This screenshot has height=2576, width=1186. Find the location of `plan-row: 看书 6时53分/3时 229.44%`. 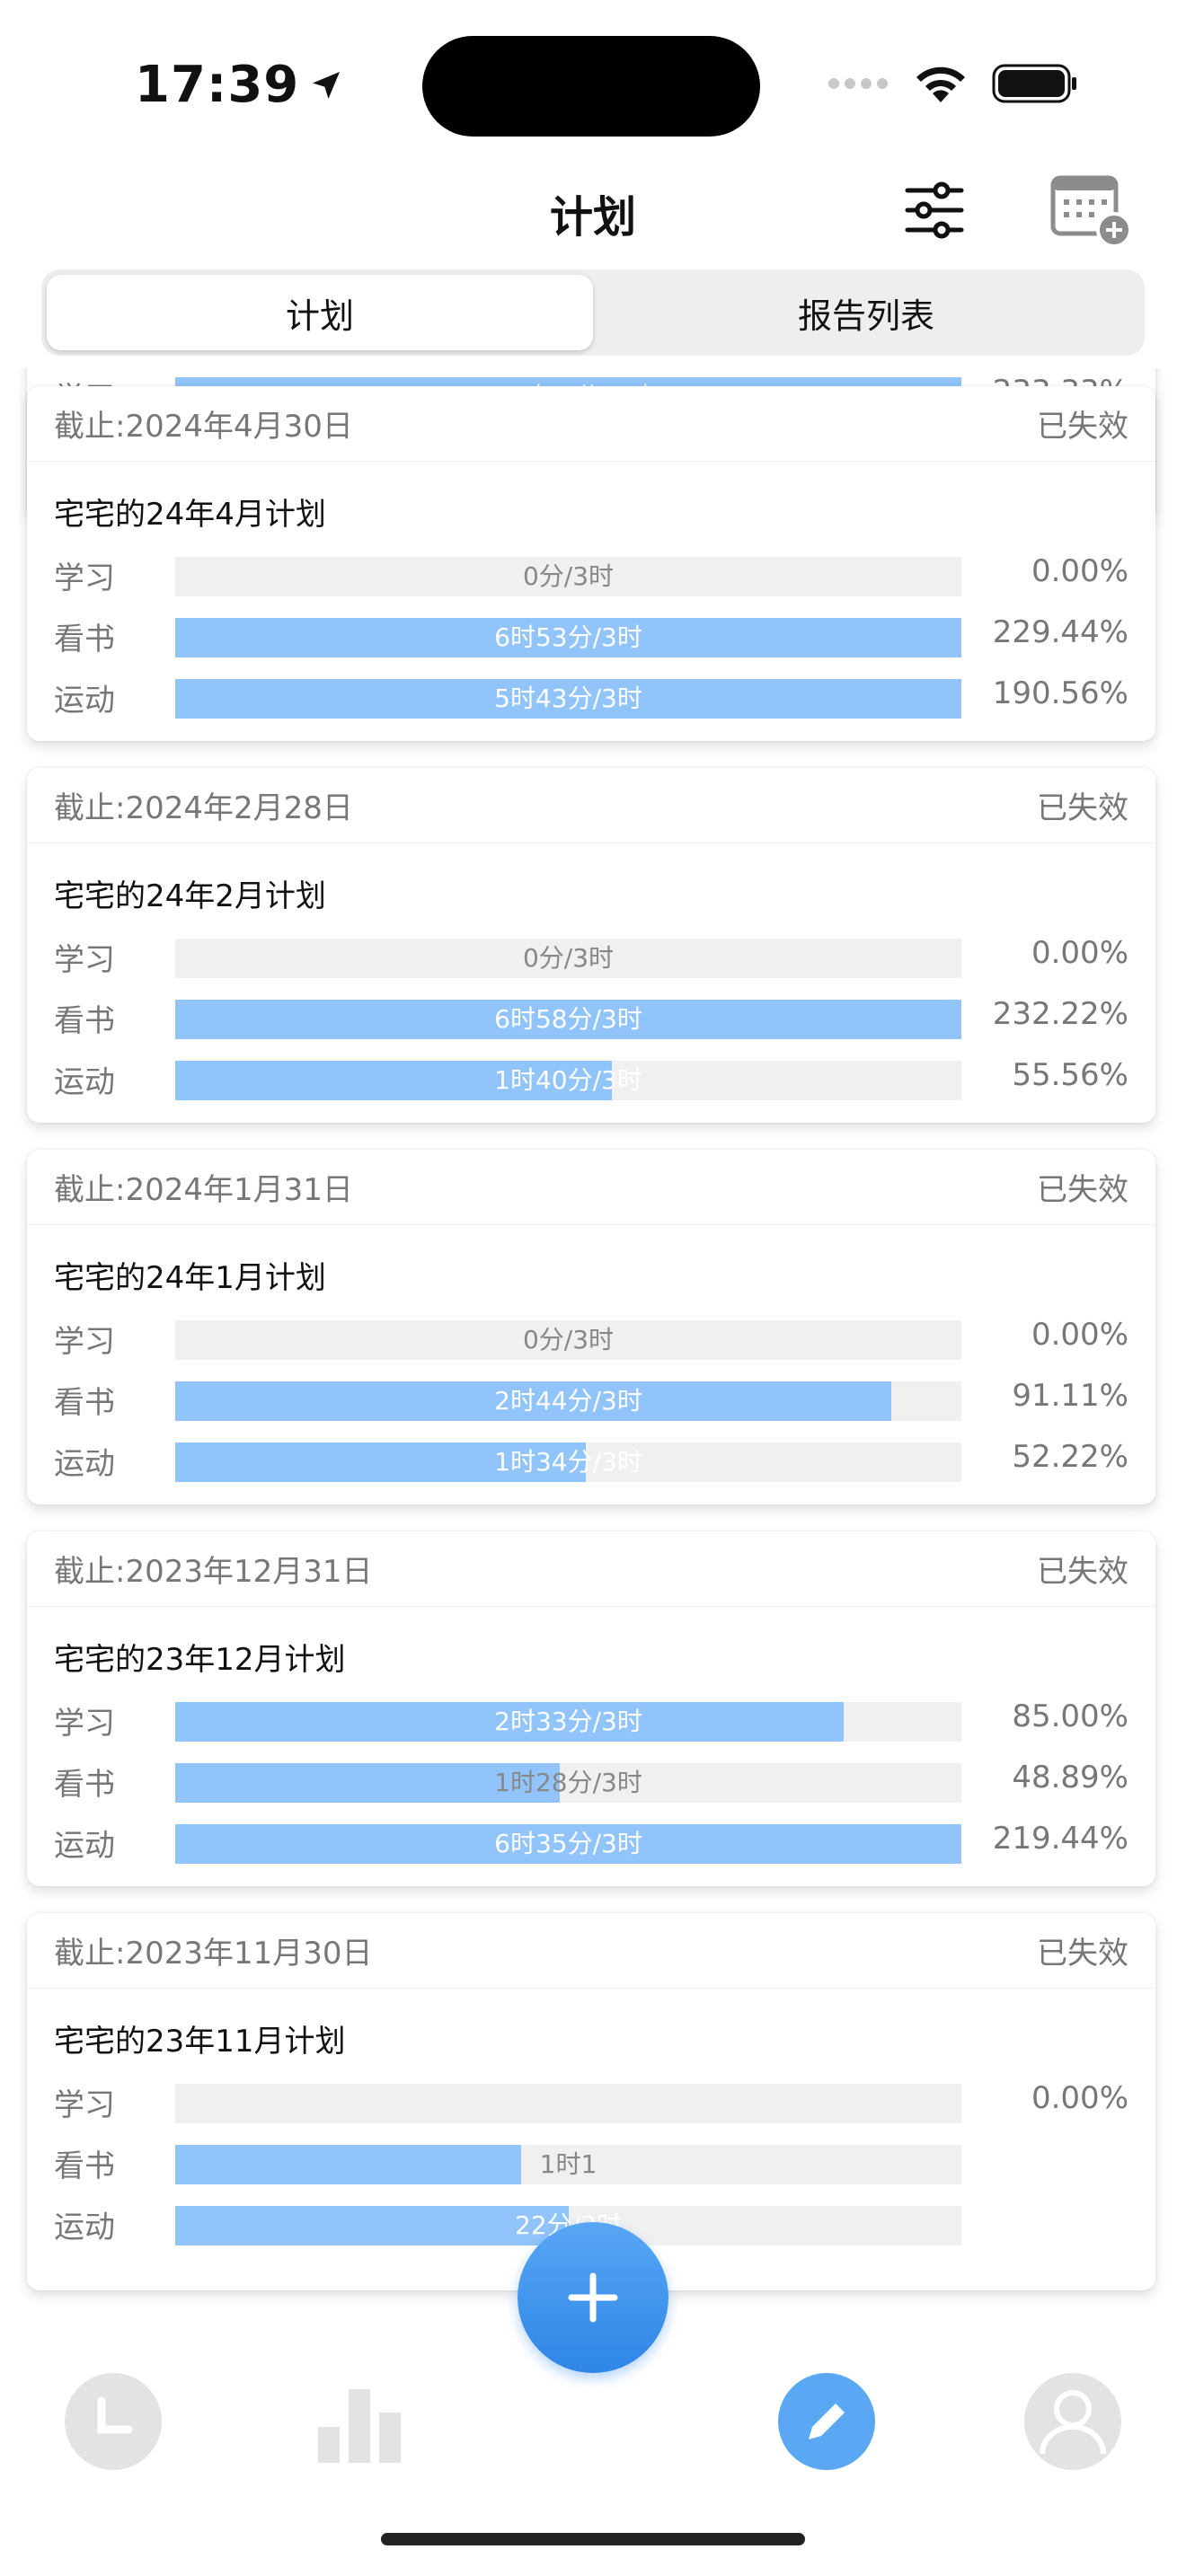

plan-row: 看书 6时53分/3时 229.44% is located at coordinates (591, 634).